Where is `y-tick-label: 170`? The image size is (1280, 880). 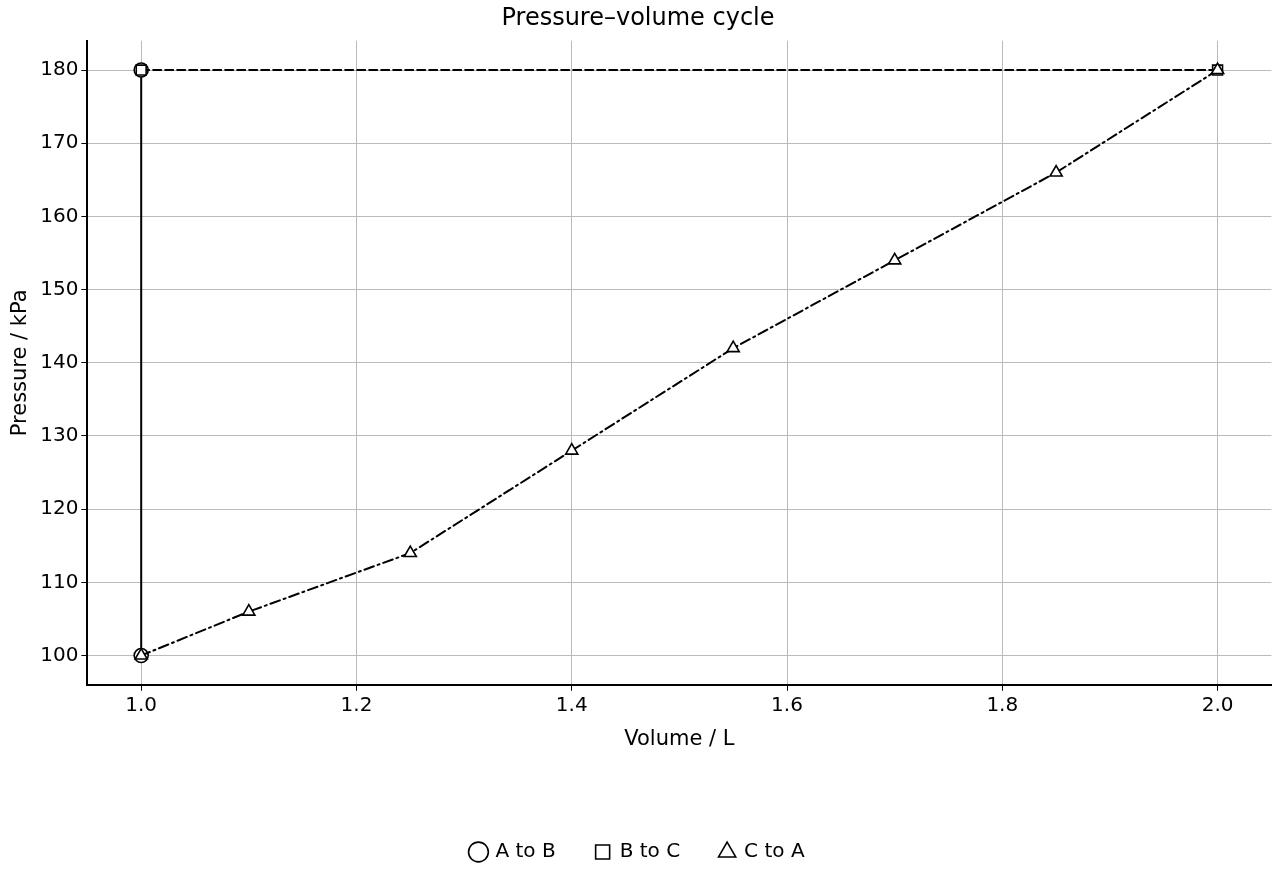 y-tick-label: 170 is located at coordinates (59, 141).